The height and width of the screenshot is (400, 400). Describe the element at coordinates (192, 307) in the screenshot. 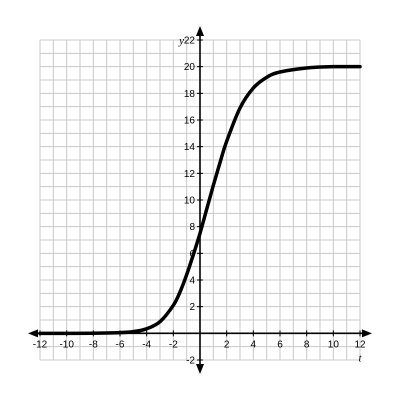

I see `y-tick-label: 2` at that location.